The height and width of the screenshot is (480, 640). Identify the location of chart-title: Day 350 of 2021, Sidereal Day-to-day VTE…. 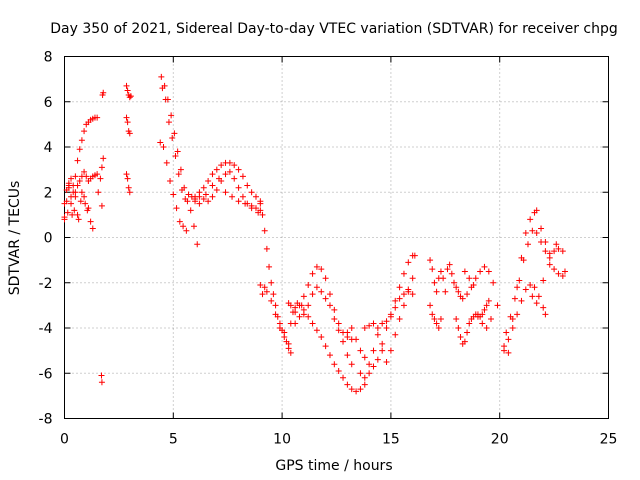
(334, 29).